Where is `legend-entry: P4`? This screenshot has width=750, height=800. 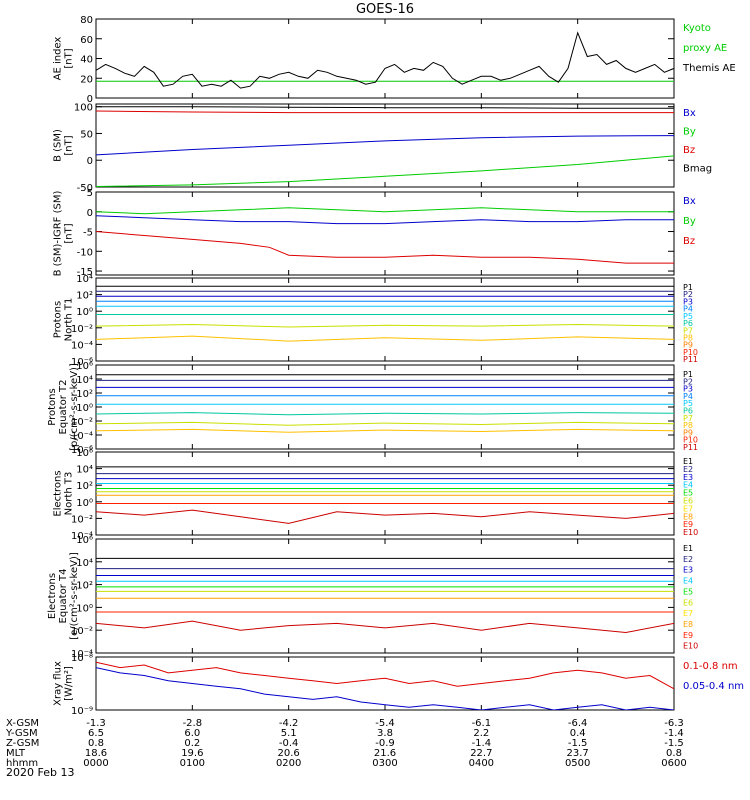 legend-entry: P4 is located at coordinates (688, 396).